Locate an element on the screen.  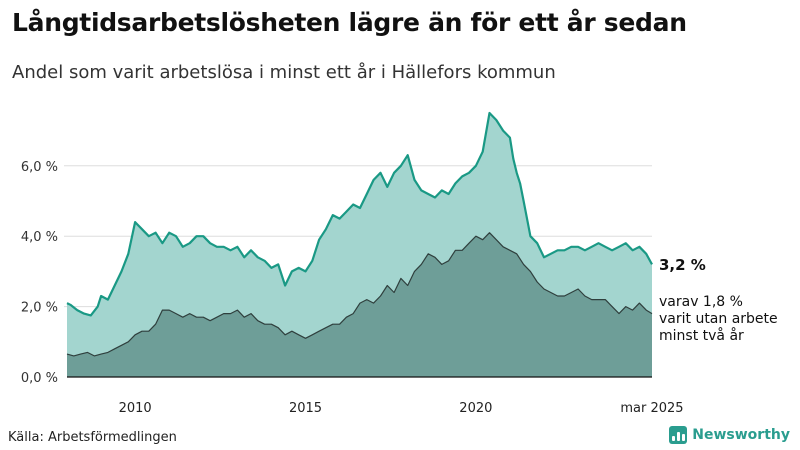
y-tick-label: 2,0 % is located at coordinates (39, 308).